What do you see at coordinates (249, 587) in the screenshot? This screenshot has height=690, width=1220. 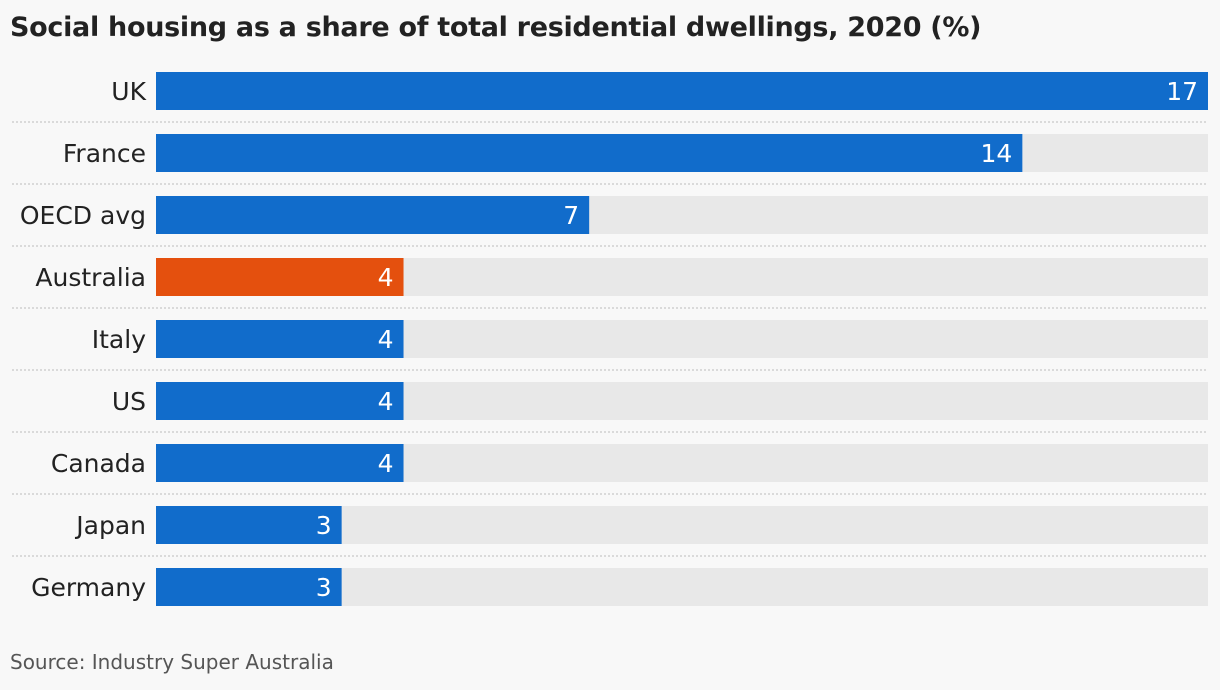 I see `bar-germany` at bounding box center [249, 587].